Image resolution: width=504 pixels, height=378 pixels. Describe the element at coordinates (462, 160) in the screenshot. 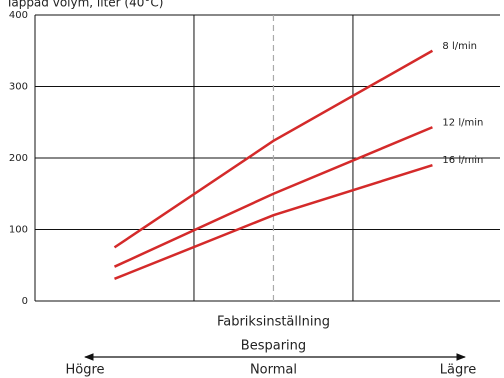

I see `series-label: 16 l/min` at that location.